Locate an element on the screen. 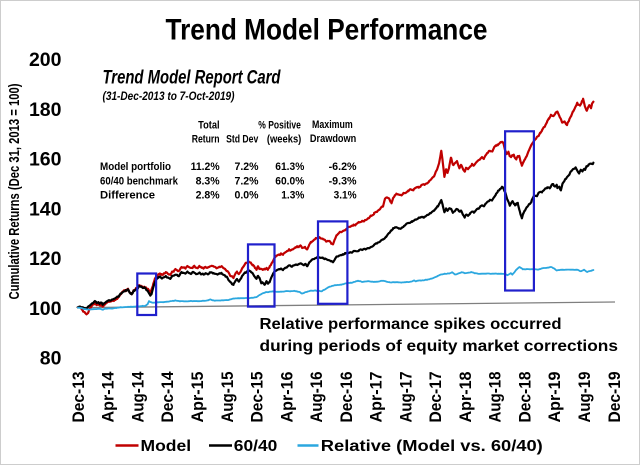 This screenshot has width=640, height=470. svg-text: -6.2% is located at coordinates (343, 167).